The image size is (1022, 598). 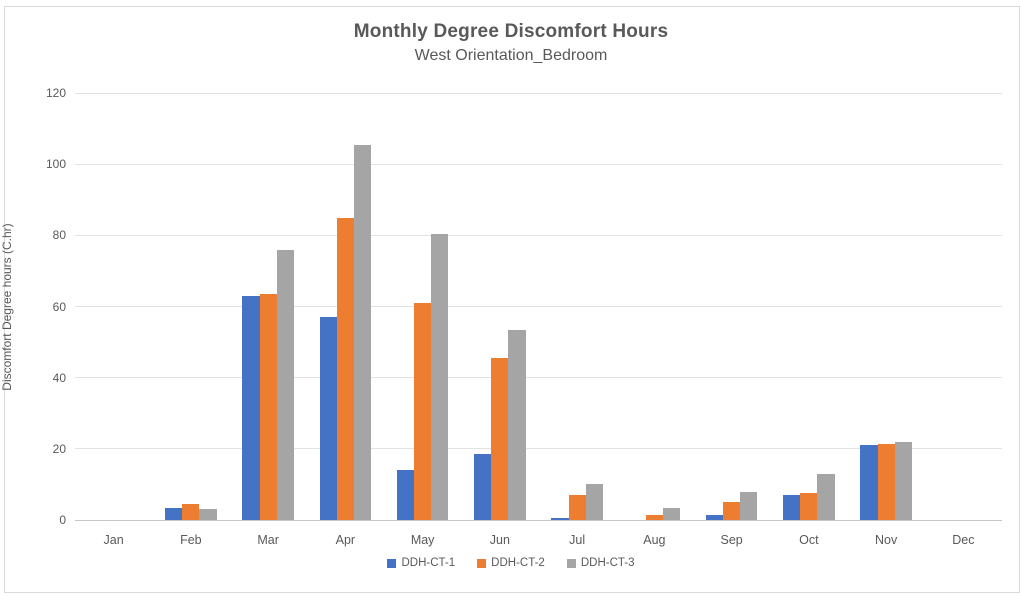 I want to click on x-axis-label-Apr: Apr, so click(x=345, y=540).